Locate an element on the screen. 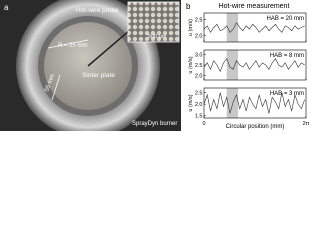  panel-label: b is located at coordinates (188, 6).